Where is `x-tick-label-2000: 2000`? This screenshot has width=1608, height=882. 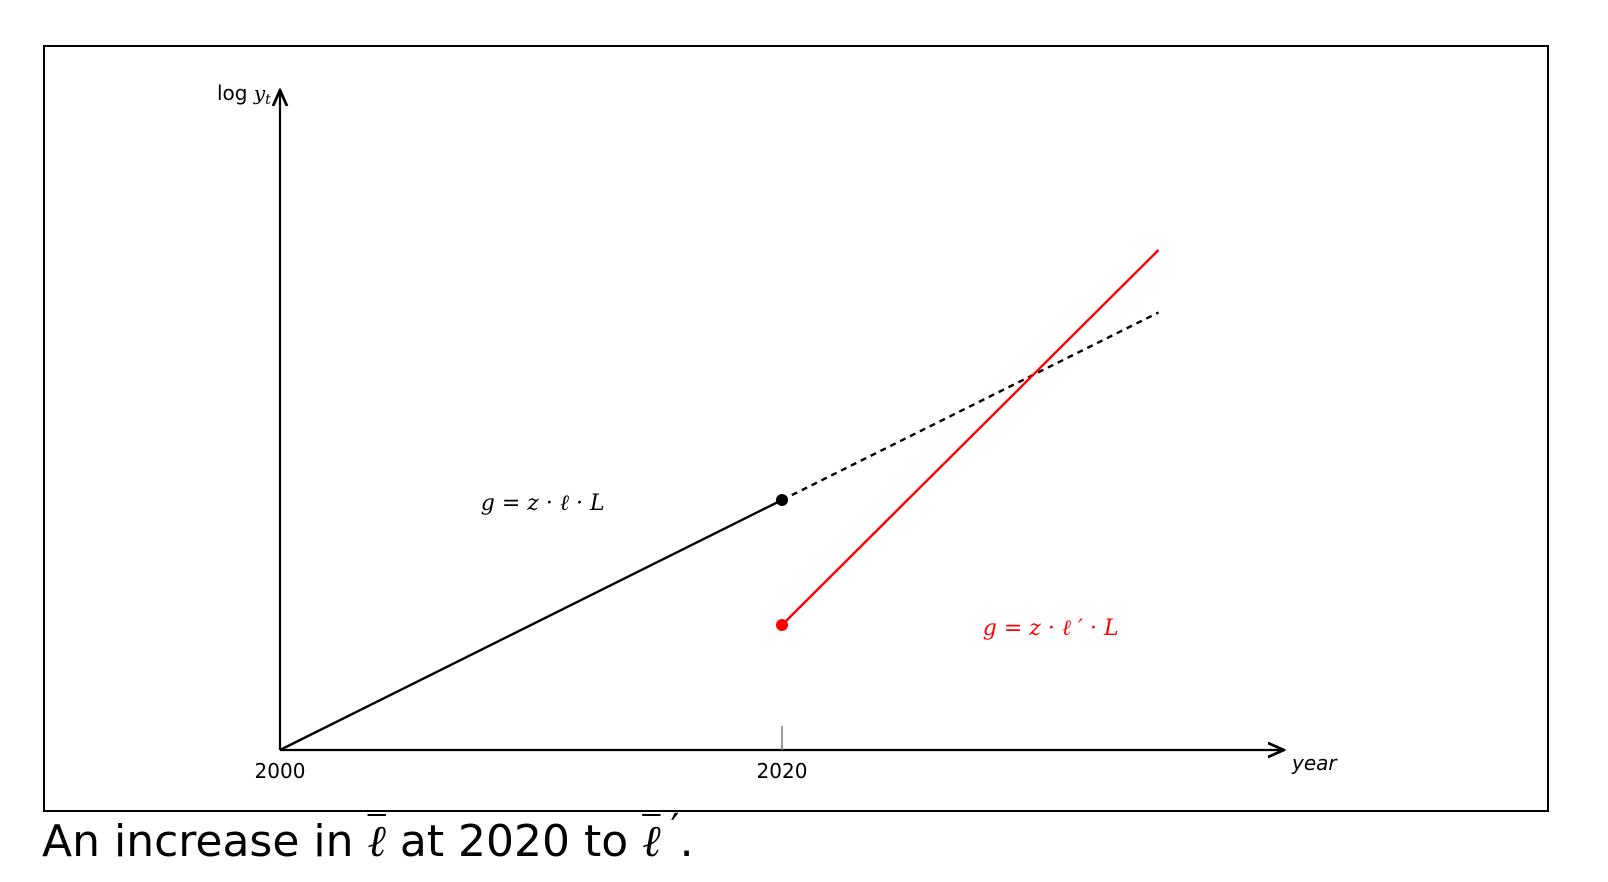
x-tick-label-2000: 2000 is located at coordinates (280, 771).